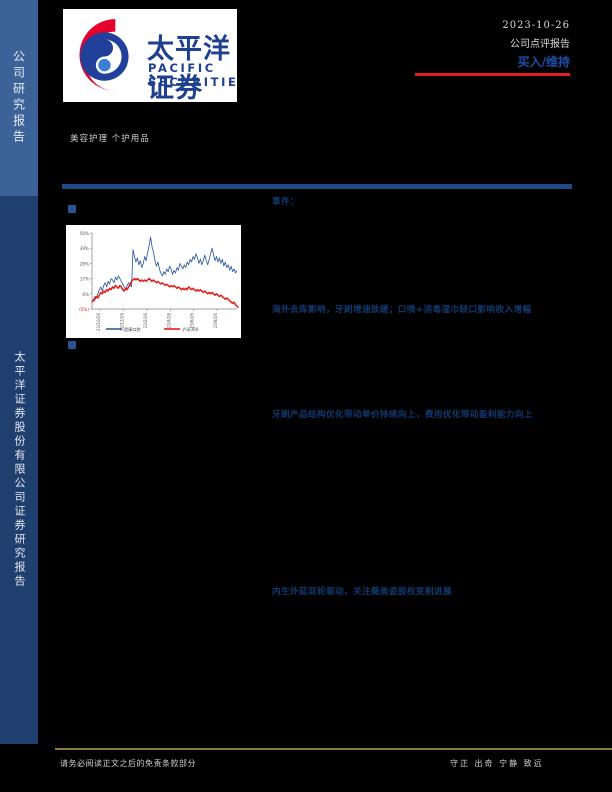 Image resolution: width=612 pixels, height=792 pixels. I want to click on report-date: 2023-10-26, so click(536, 25).